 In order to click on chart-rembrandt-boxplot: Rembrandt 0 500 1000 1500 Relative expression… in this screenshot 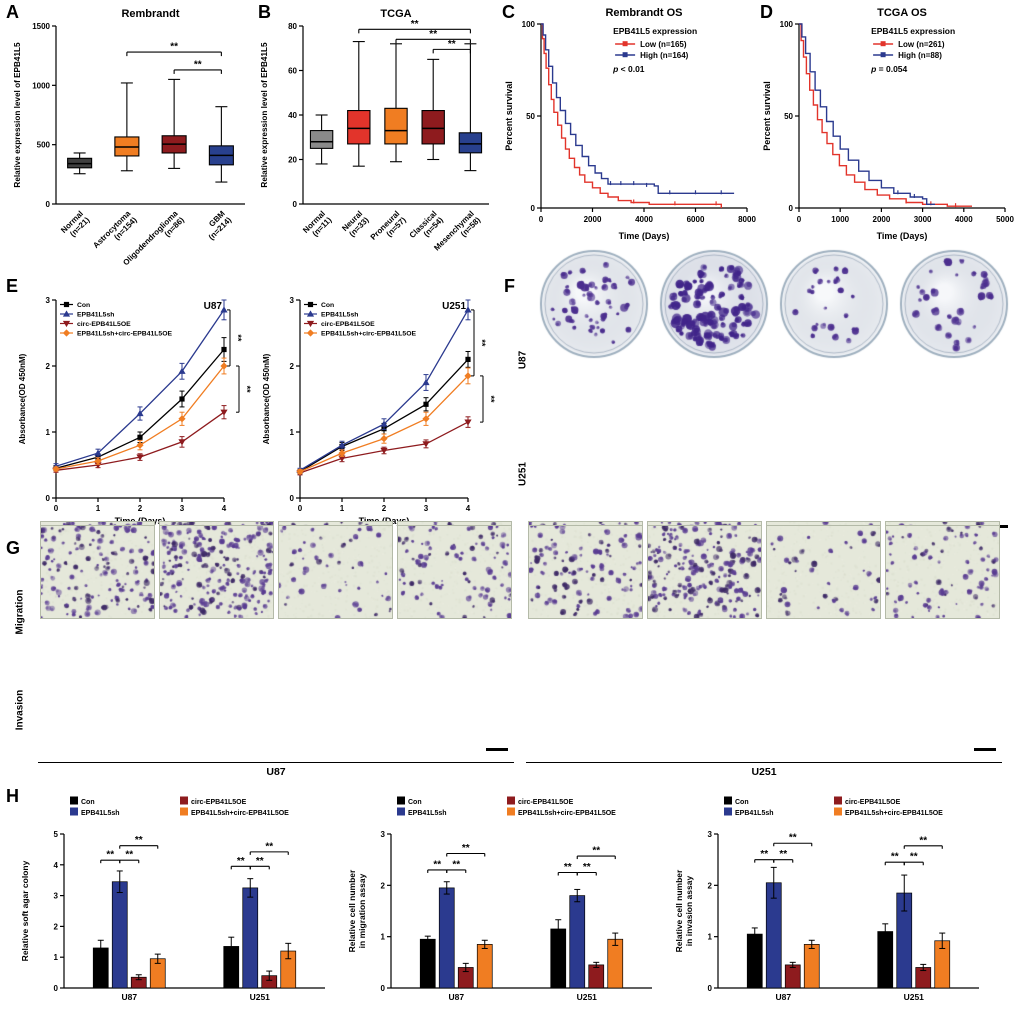, I will do `click(129, 137)`.